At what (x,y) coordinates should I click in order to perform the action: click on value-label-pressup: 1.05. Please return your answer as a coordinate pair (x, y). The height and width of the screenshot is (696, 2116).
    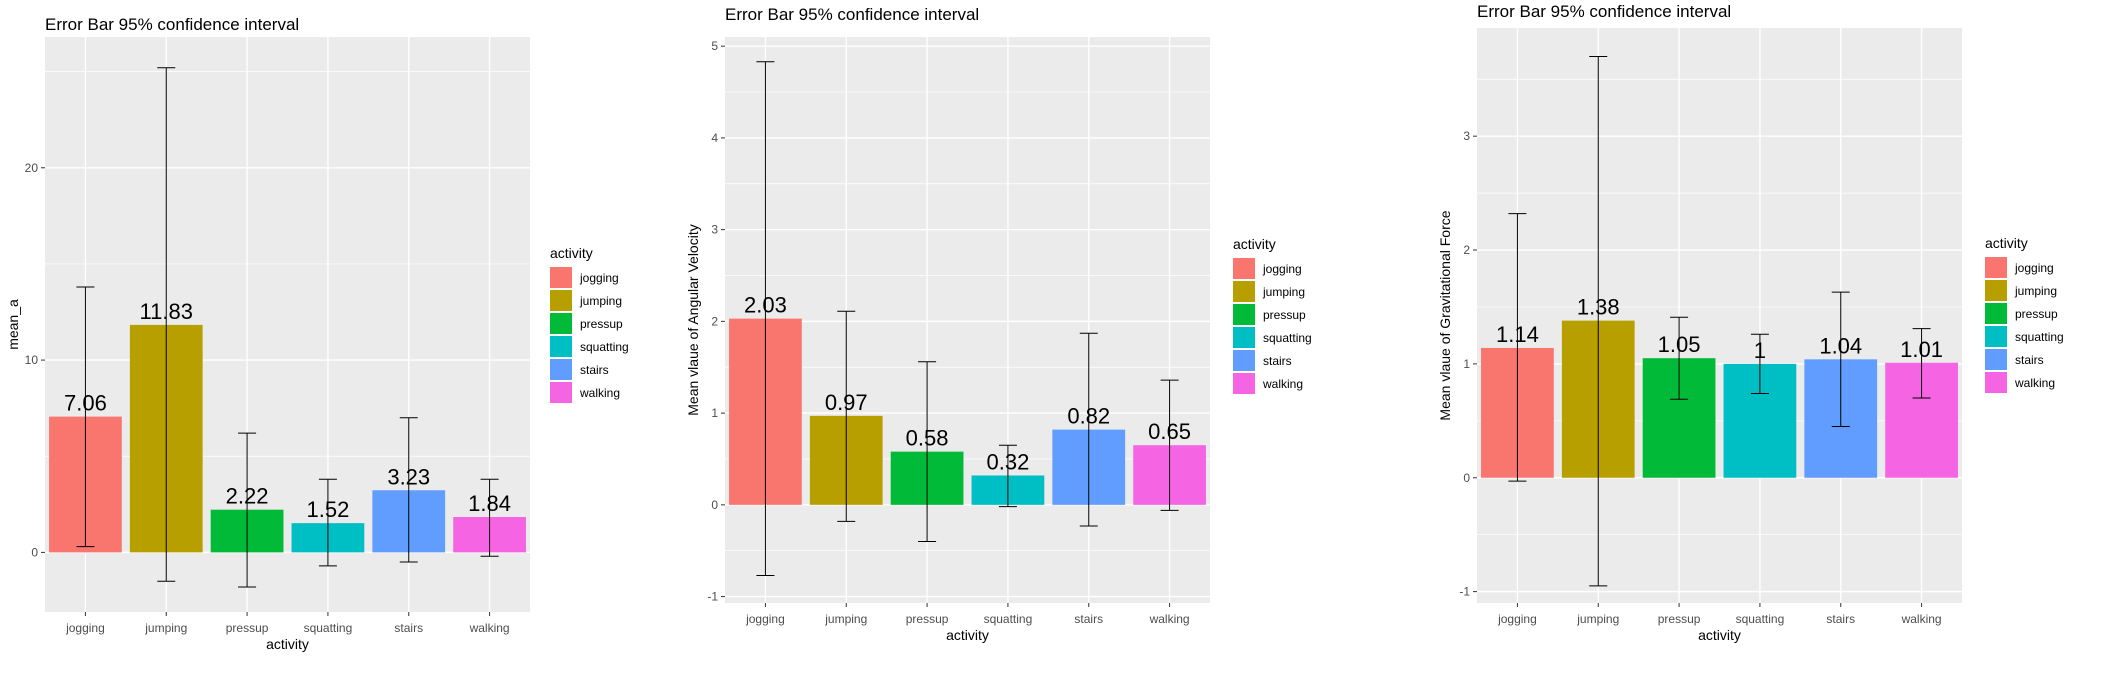
    Looking at the image, I should click on (1679, 344).